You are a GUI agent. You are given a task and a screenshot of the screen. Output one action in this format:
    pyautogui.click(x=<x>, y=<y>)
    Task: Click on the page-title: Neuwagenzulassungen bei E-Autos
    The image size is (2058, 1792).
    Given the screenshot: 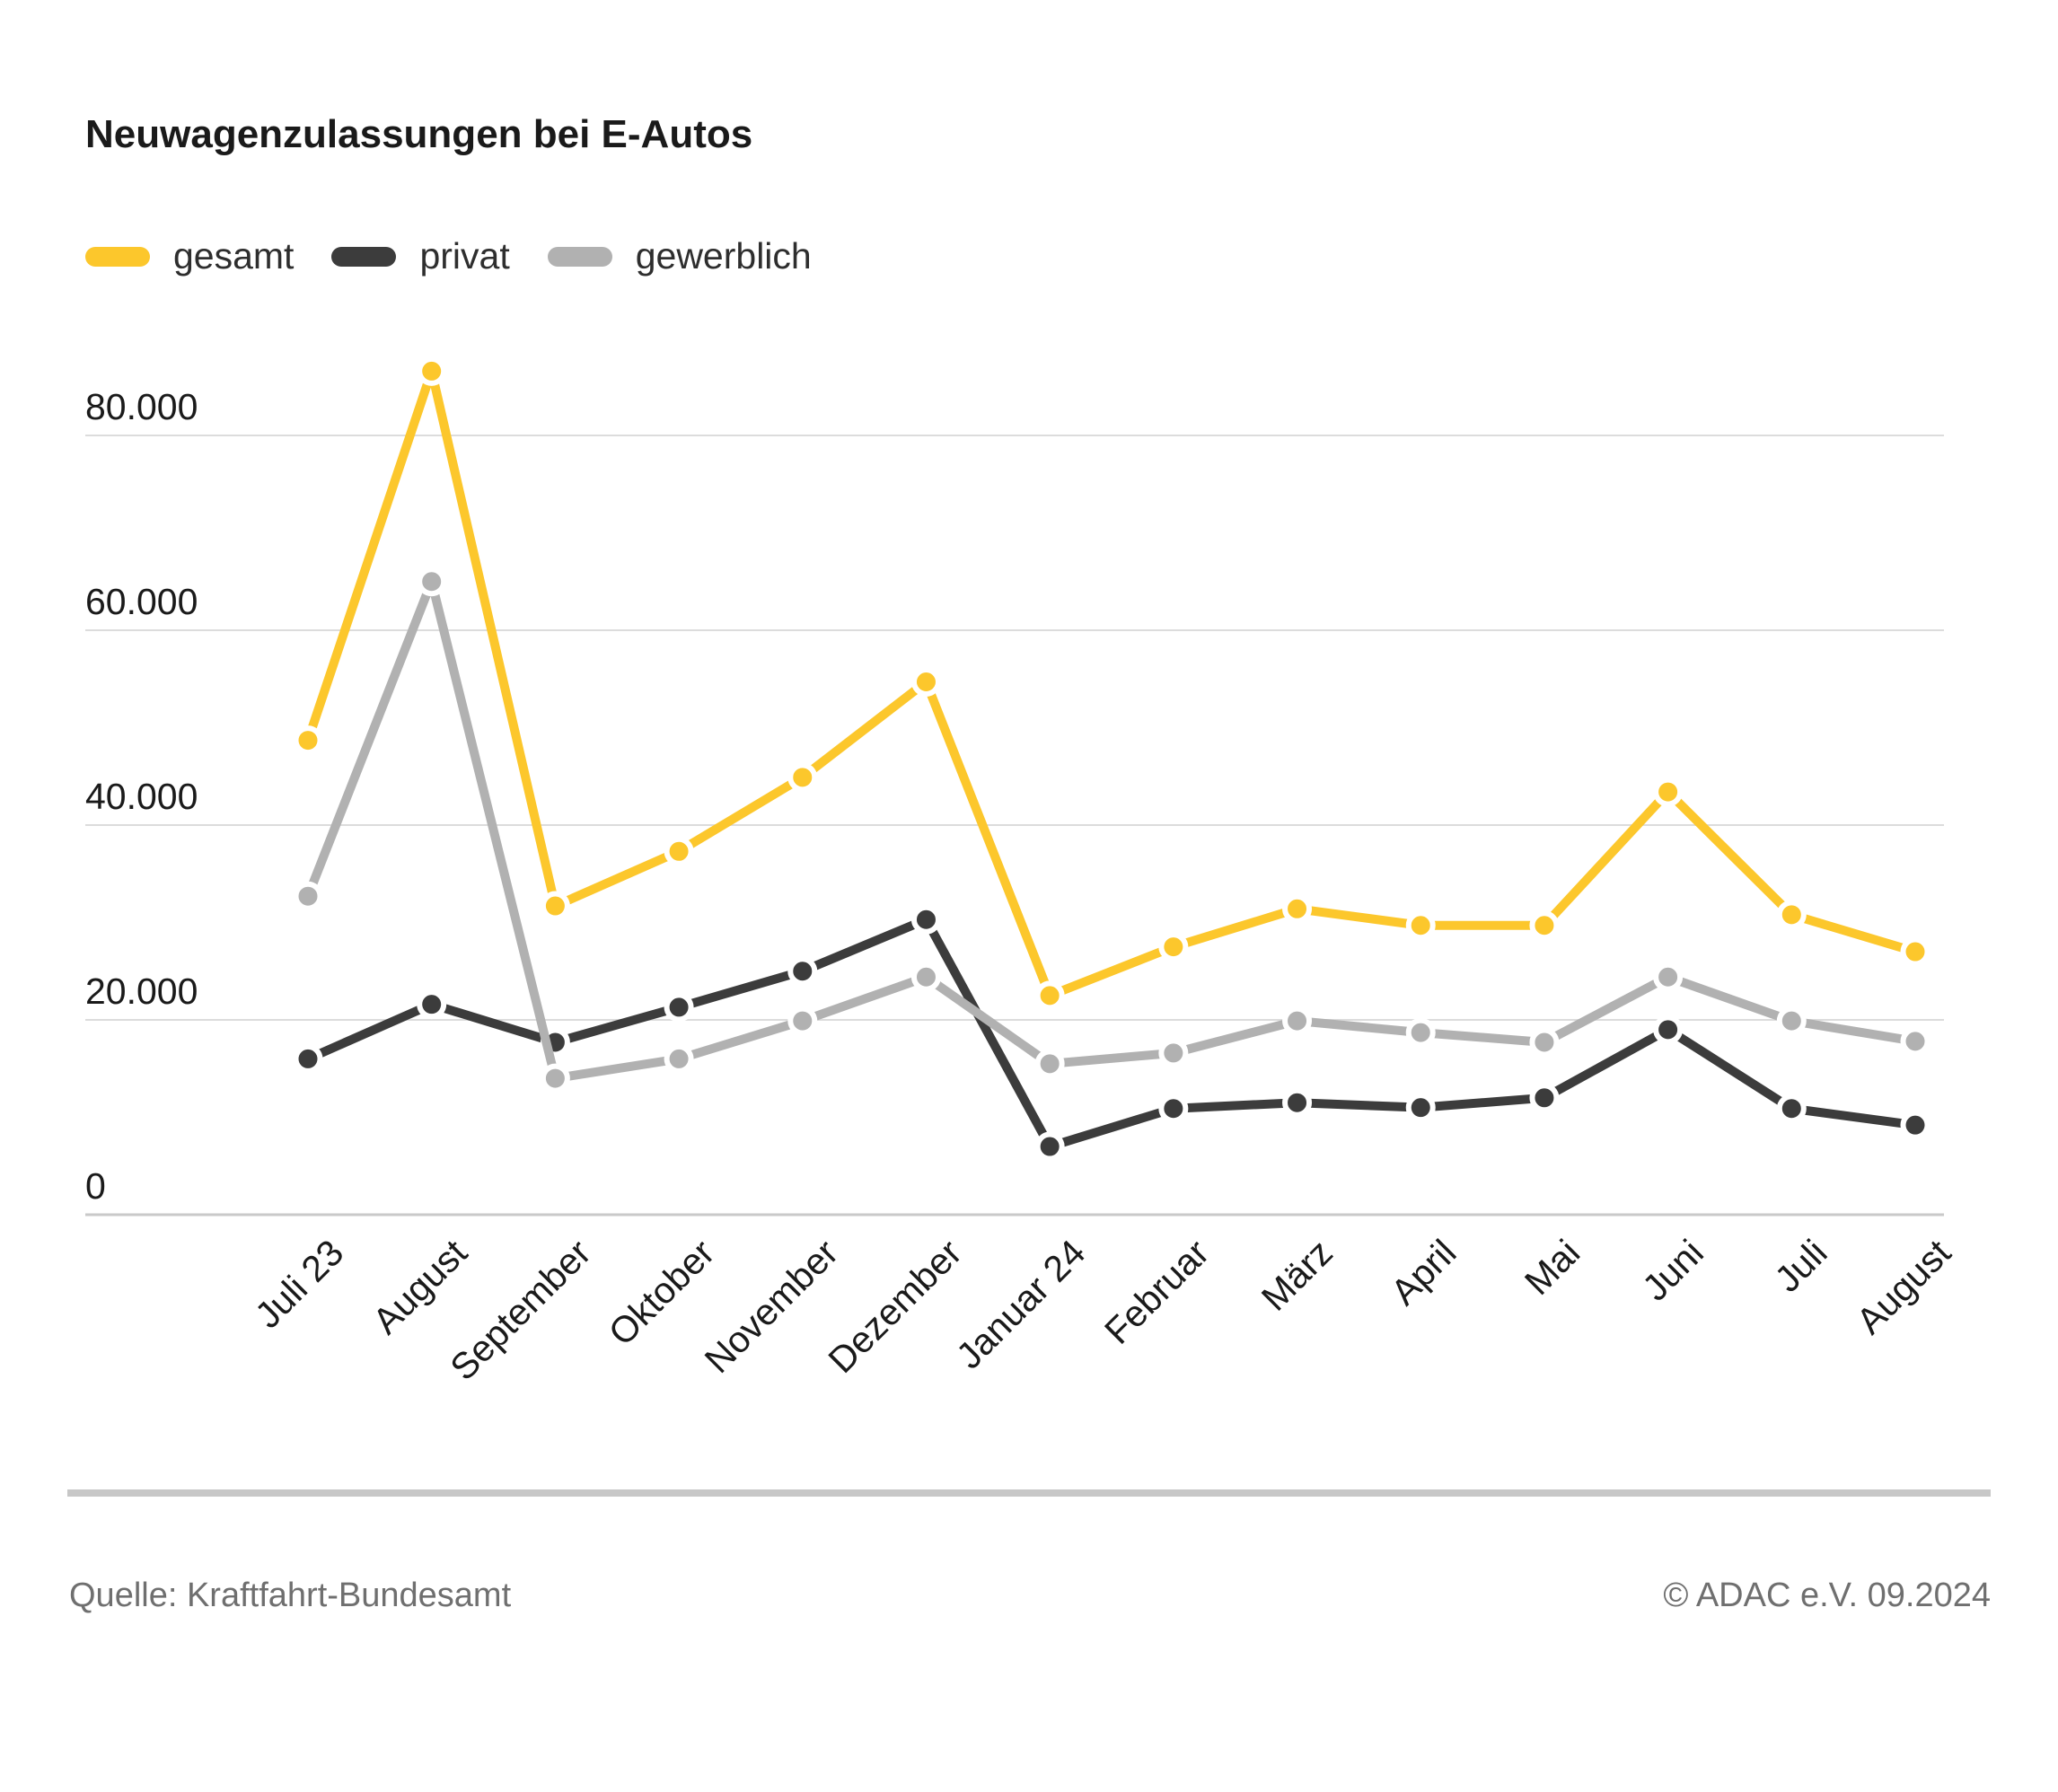 What is the action you would take?
    pyautogui.click(x=419, y=135)
    